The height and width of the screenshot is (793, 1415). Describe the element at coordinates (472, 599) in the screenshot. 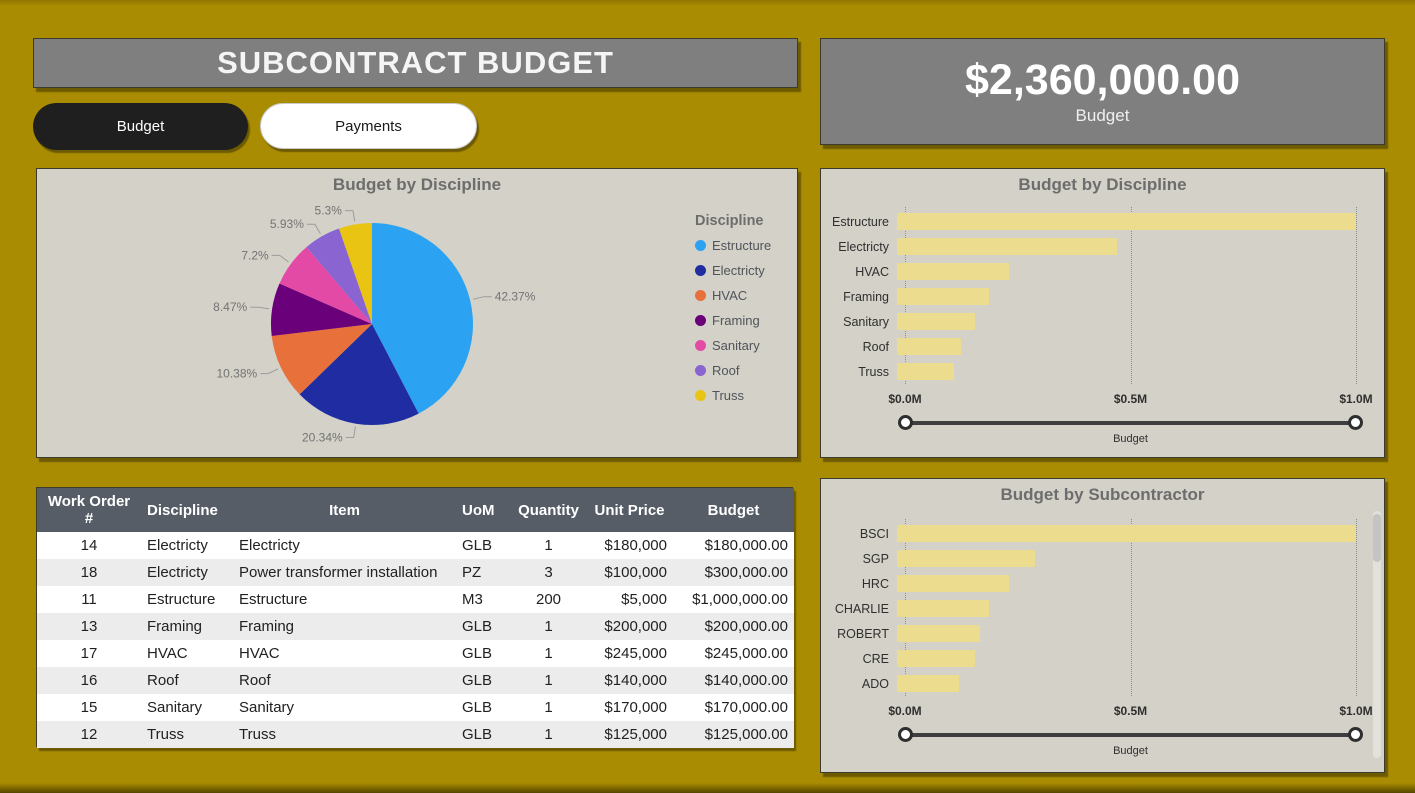

I see `table-cell: M3` at that location.